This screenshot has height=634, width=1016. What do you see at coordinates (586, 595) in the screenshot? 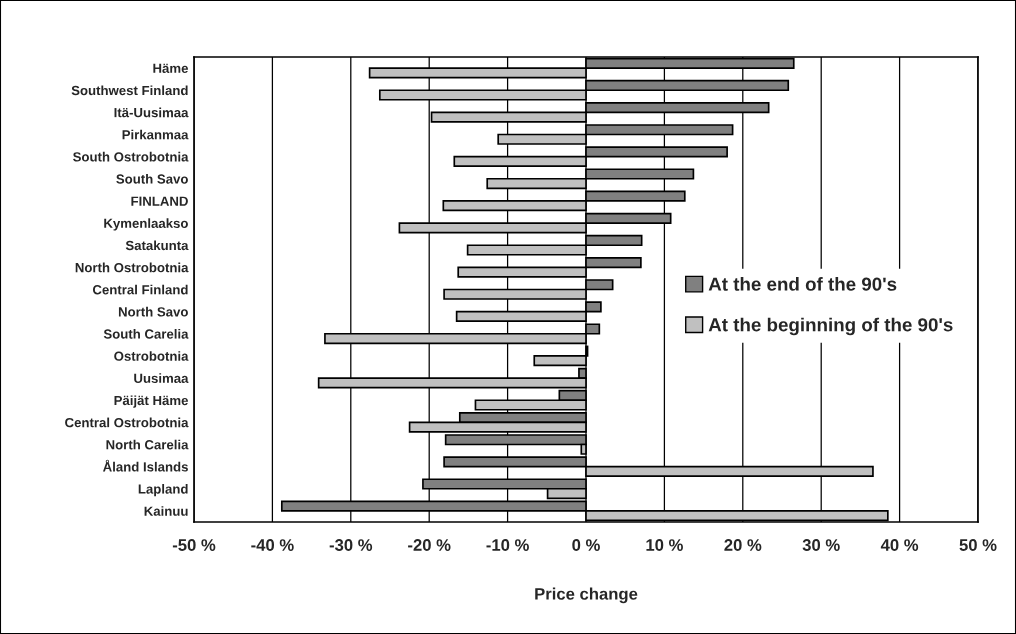
I see `x-axis-title: Price change` at bounding box center [586, 595].